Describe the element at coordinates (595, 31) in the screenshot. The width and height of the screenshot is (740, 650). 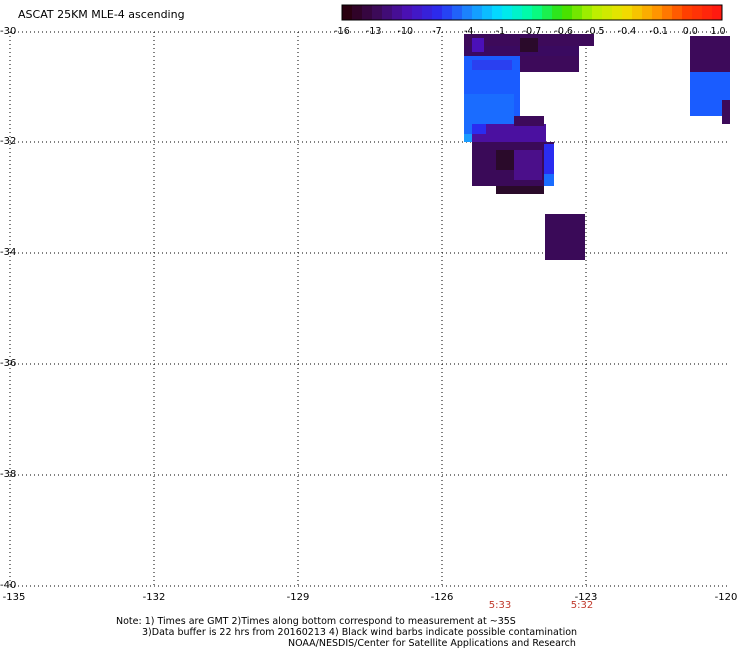
I see `colorbar-label: -0.5` at that location.